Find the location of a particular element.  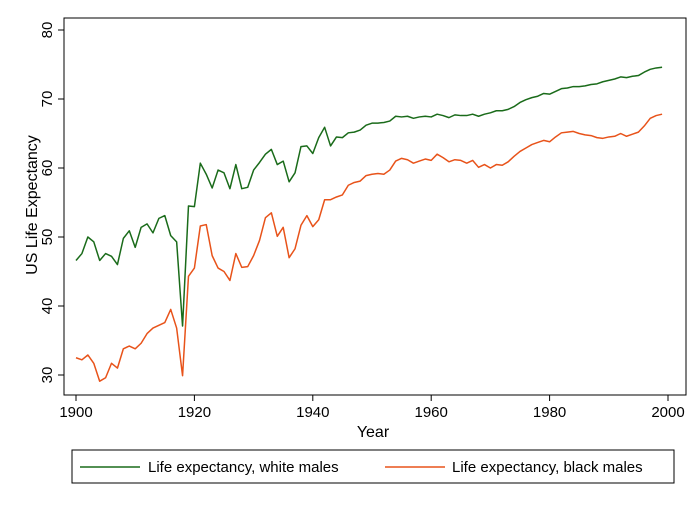

x-axis-title: Year is located at coordinates (373, 432).